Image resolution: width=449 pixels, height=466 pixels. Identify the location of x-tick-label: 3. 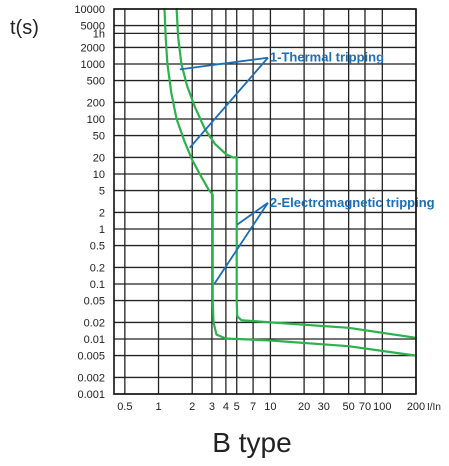
(212, 407).